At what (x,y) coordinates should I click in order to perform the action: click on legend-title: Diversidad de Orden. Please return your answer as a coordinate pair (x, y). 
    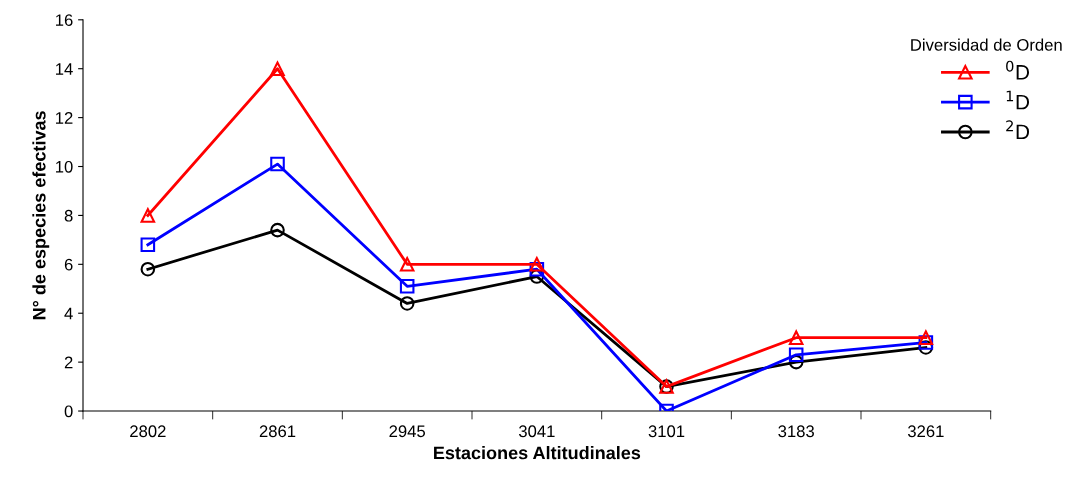
    Looking at the image, I should click on (986, 44).